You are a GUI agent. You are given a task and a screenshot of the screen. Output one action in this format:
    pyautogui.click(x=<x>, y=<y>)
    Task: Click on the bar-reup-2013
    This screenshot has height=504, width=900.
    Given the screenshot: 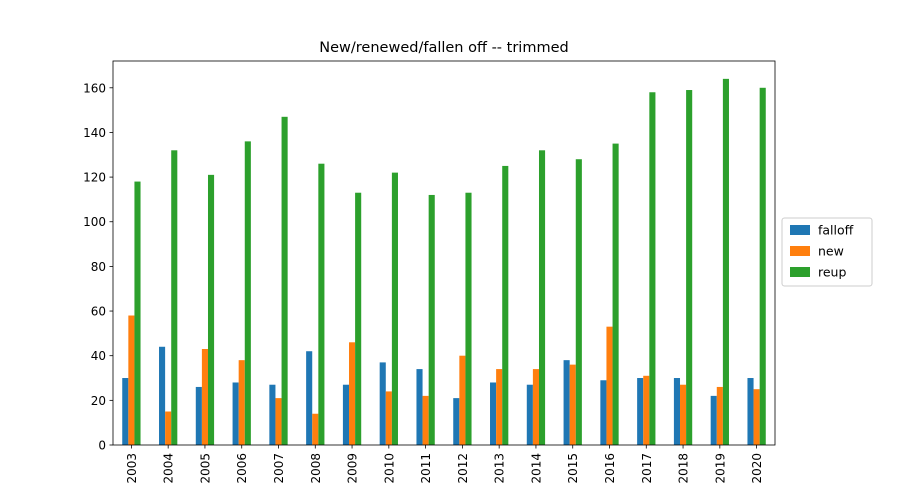 What is the action you would take?
    pyautogui.click(x=505, y=305)
    